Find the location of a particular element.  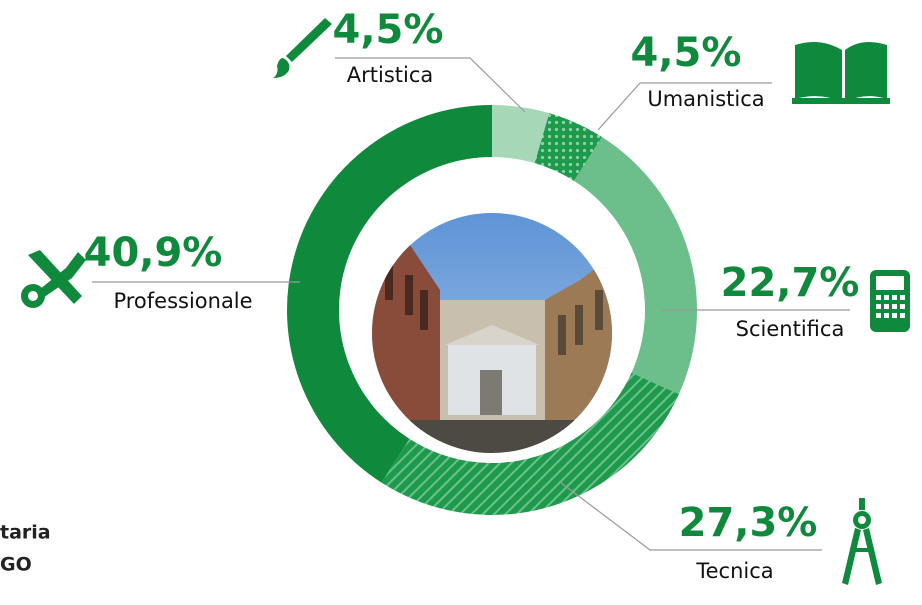

category-label: Scientifica is located at coordinates (790, 329).